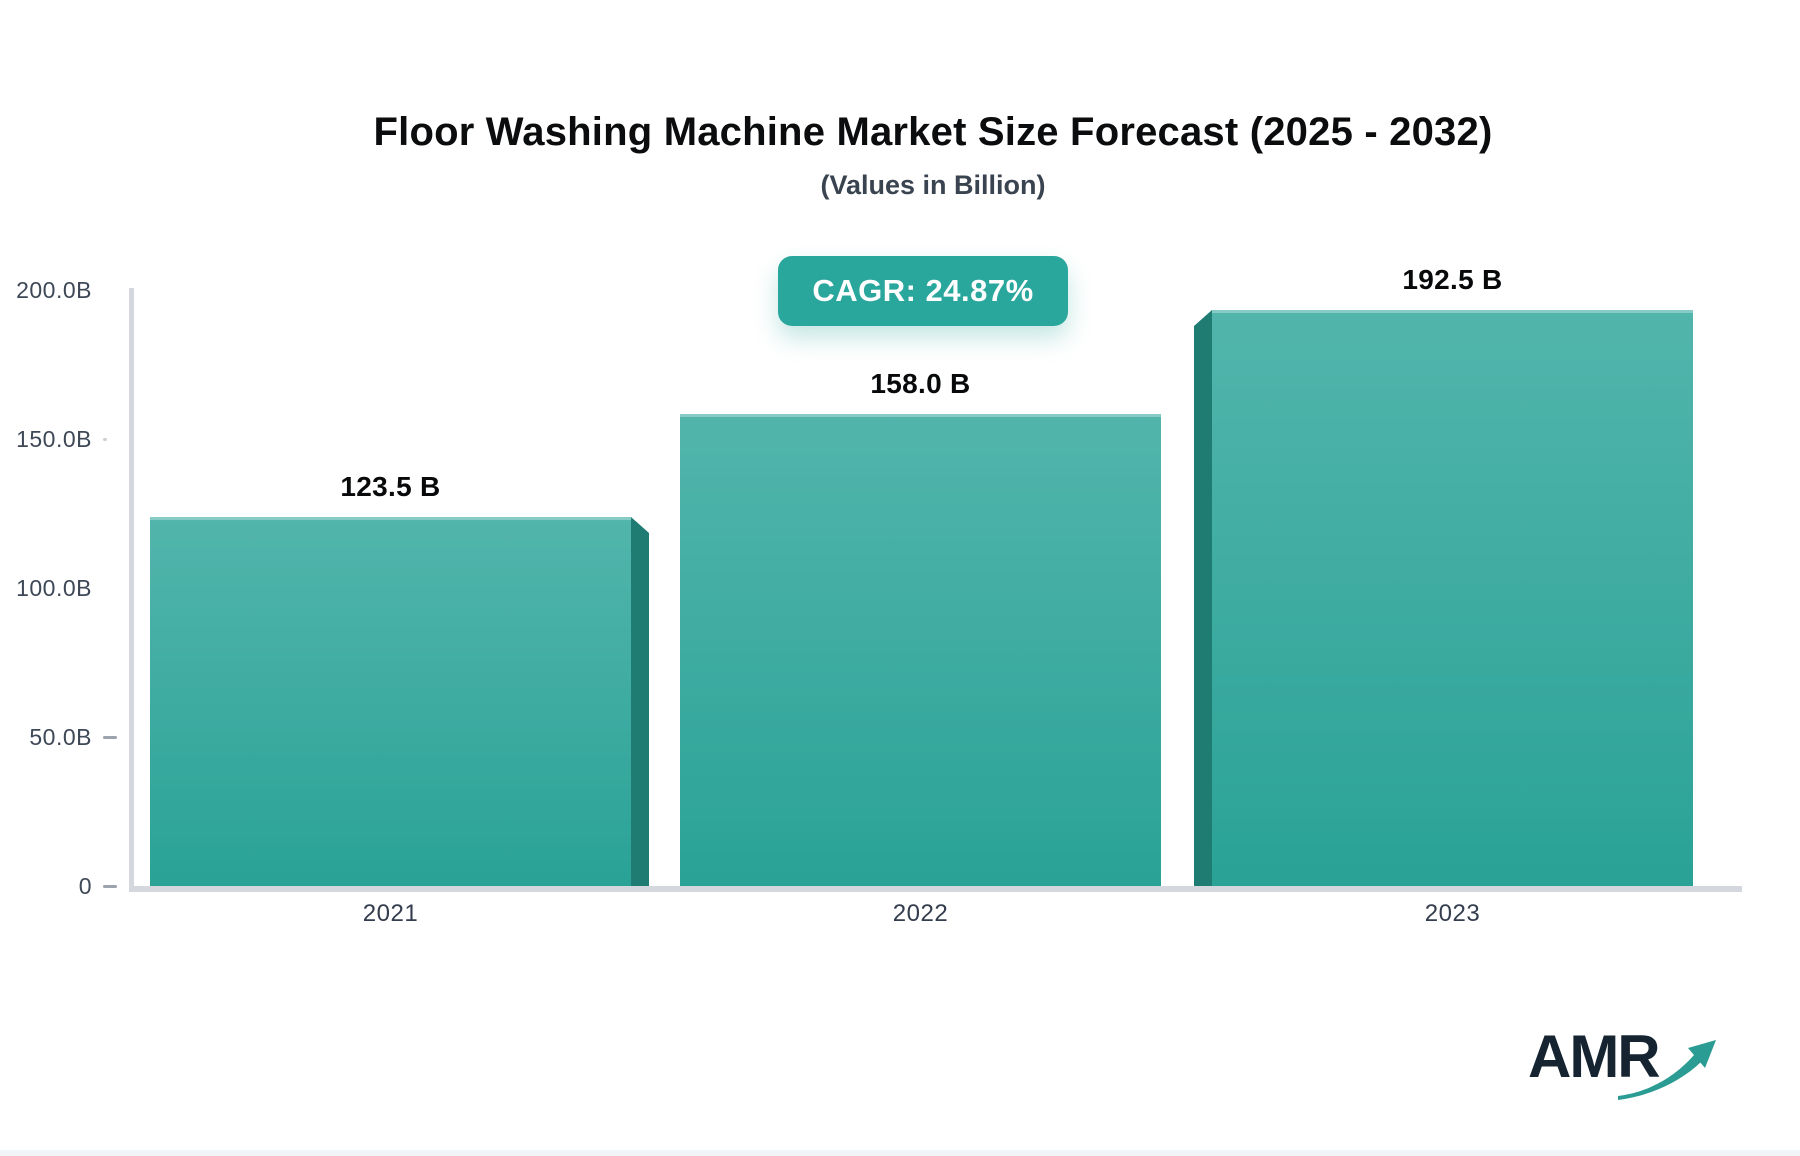 The height and width of the screenshot is (1156, 1800). Describe the element at coordinates (935, 889) in the screenshot. I see `x-axis-baseline` at that location.